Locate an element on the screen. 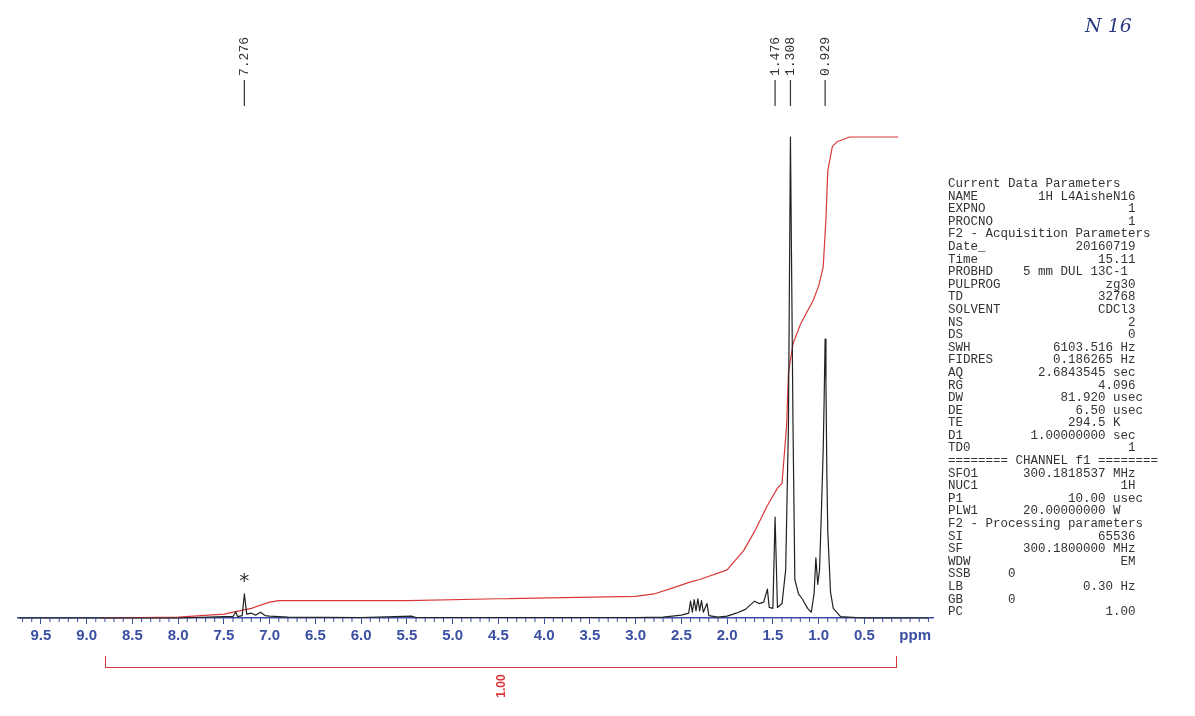 Image resolution: width=1195 pixels, height=716 pixels. text: SF 300.1800000 MHz is located at coordinates (1042, 549).